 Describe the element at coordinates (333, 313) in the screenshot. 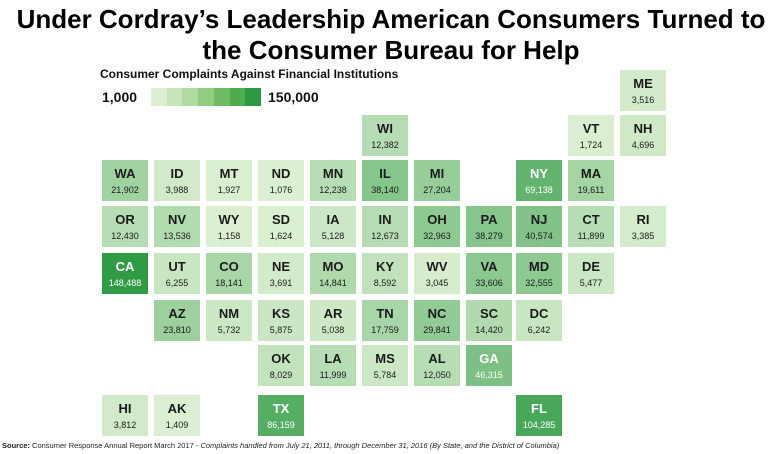

I see `state-abbr: AR` at that location.